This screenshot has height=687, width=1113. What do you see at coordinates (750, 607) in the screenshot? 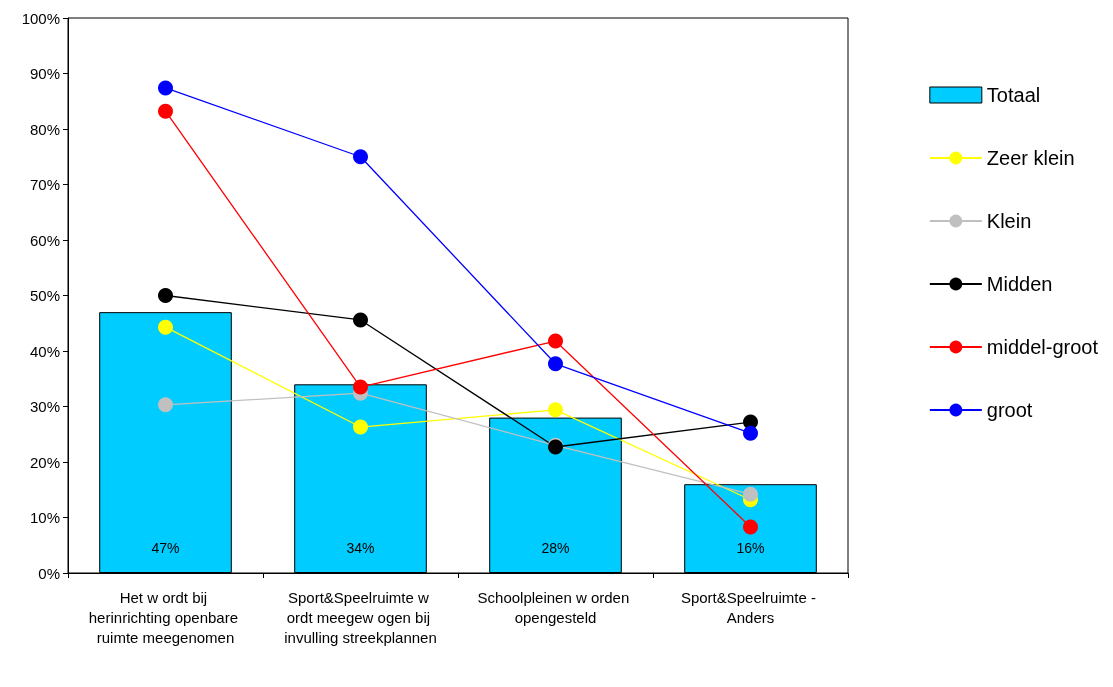
I see `x-tick-label: Sport&Speelruimte - Anders` at bounding box center [750, 607].